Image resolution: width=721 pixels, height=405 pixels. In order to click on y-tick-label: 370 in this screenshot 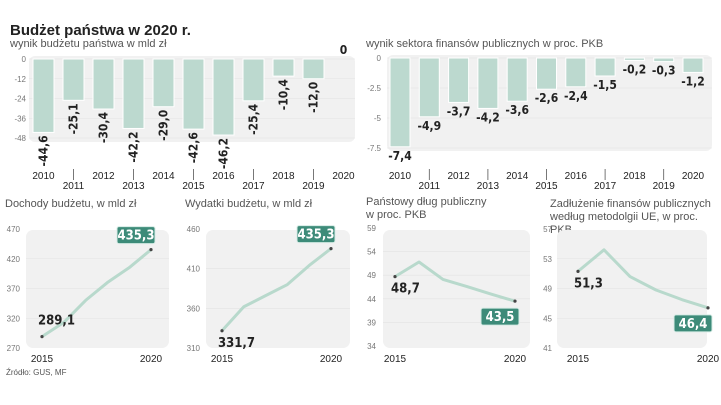, I will do `click(14, 289)`.